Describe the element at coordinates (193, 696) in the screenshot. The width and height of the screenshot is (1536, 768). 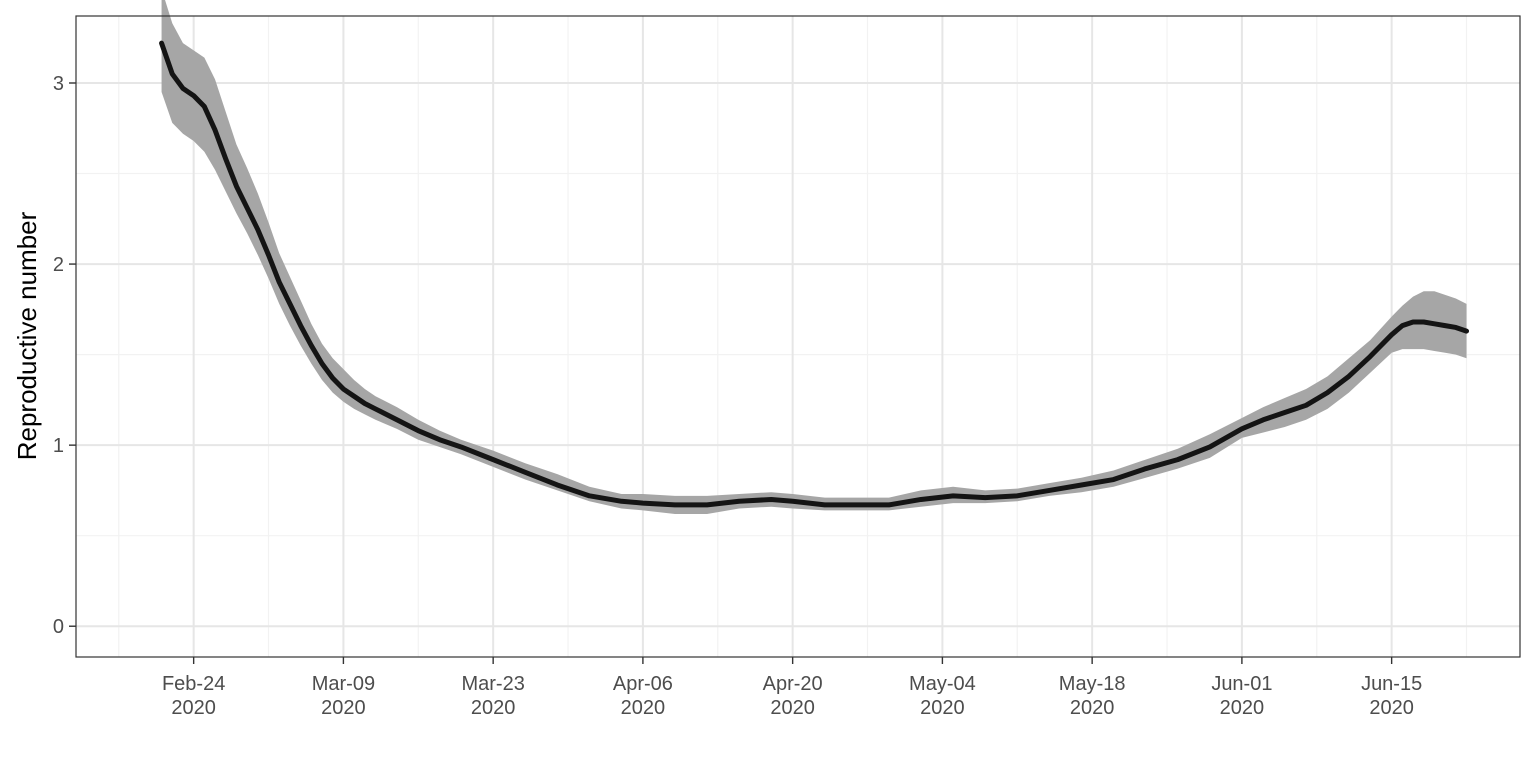
I see `x-tick-label: Feb-24 2020` at that location.